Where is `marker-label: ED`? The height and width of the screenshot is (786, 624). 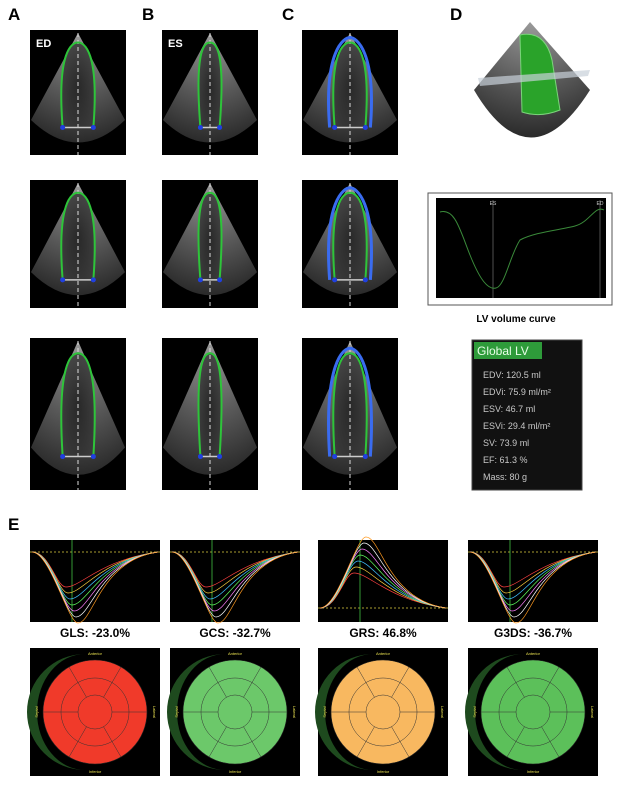 marker-label: ED is located at coordinates (600, 204).